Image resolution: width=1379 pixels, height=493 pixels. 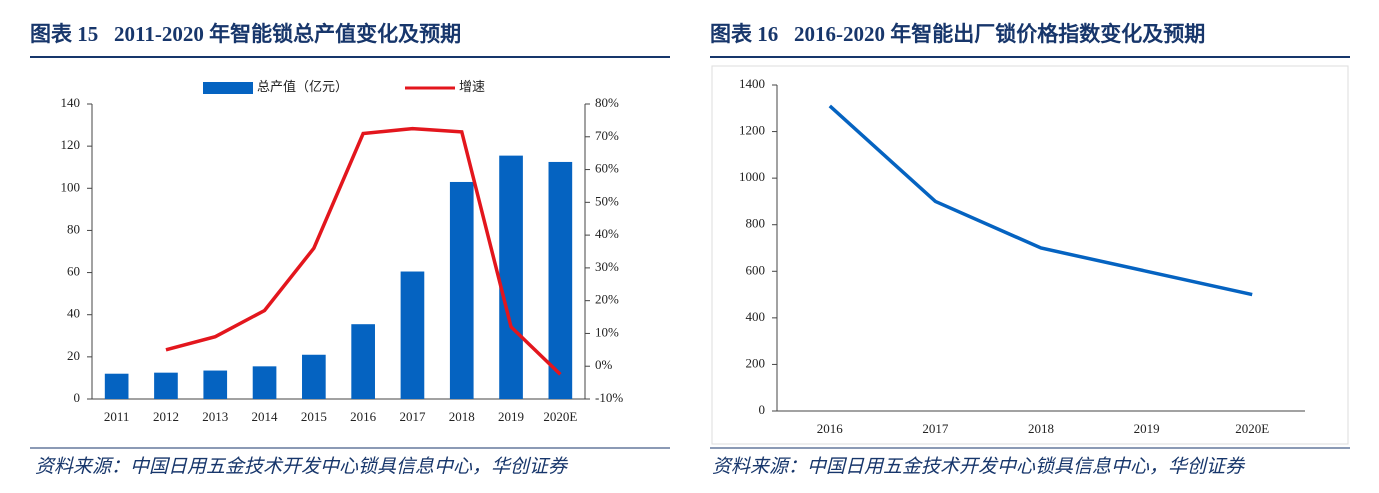 What do you see at coordinates (117, 416) in the screenshot?
I see `x-tick-label: 2011` at bounding box center [117, 416].